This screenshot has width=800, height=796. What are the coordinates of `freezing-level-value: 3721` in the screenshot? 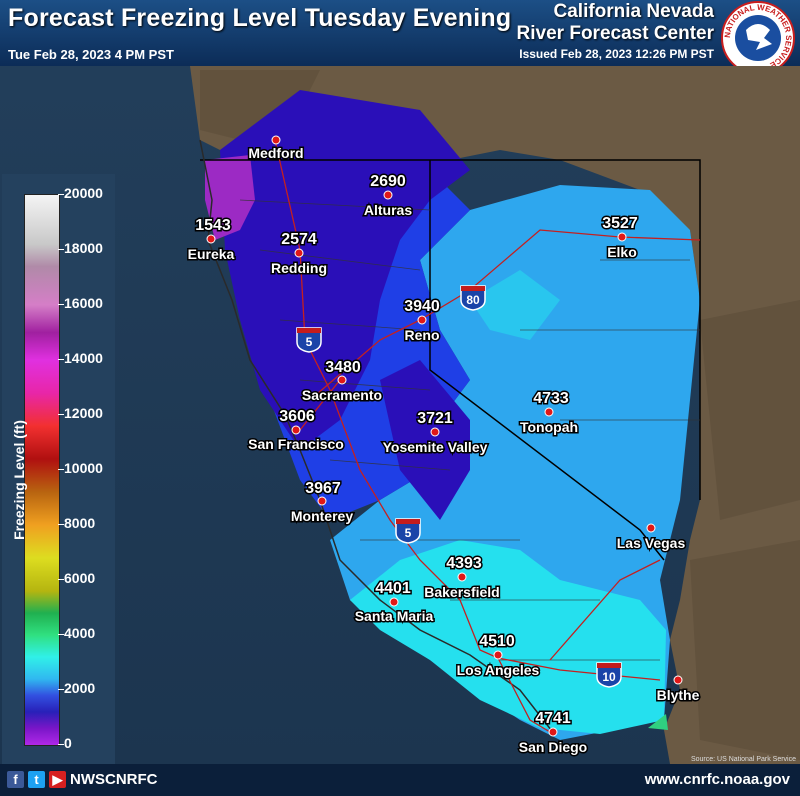 It's located at (435, 418).